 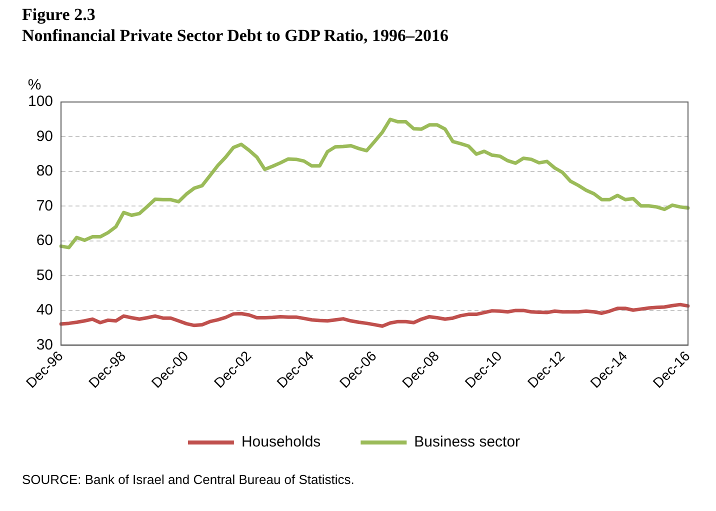 I want to click on y-axis-title: %, so click(x=35, y=85).